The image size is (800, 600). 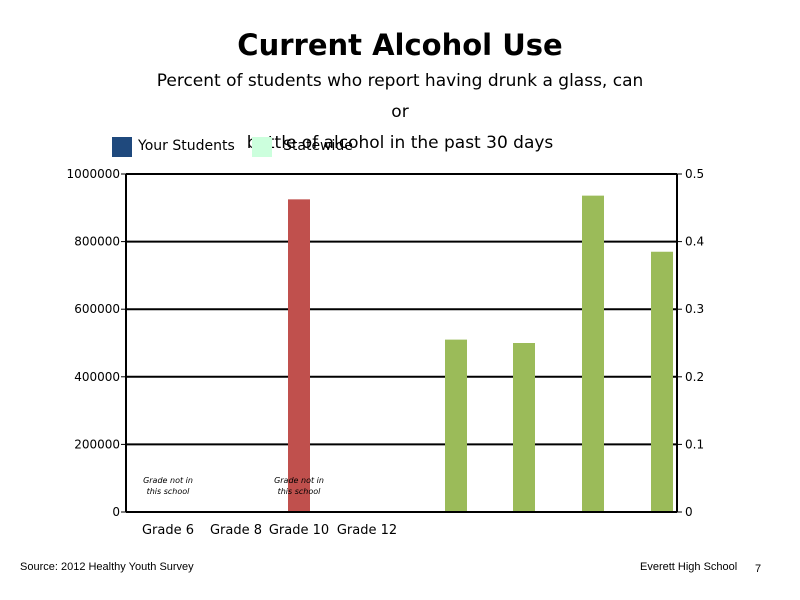 What do you see at coordinates (300, 491) in the screenshot?
I see `annotation-1-line2: this school` at bounding box center [300, 491].